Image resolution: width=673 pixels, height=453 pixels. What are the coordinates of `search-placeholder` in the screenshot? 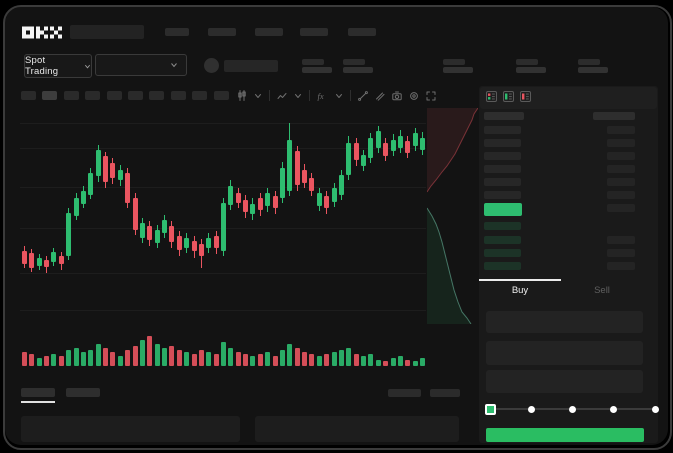 It's located at (107, 32).